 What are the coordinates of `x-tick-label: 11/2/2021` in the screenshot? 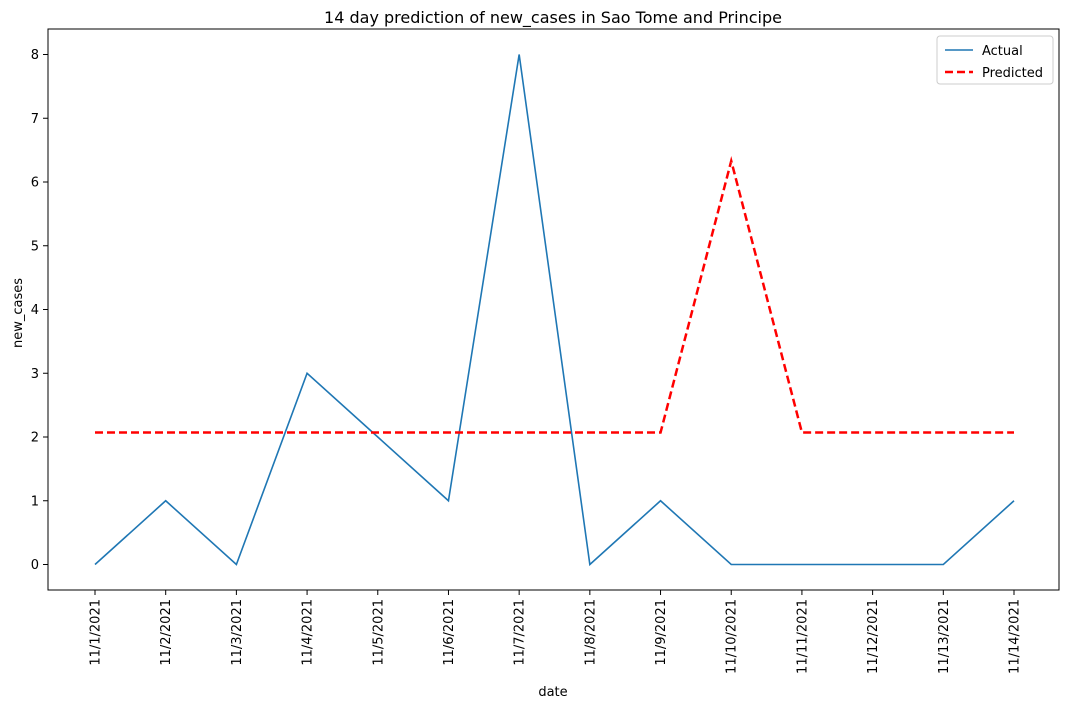 It's located at (166, 632).